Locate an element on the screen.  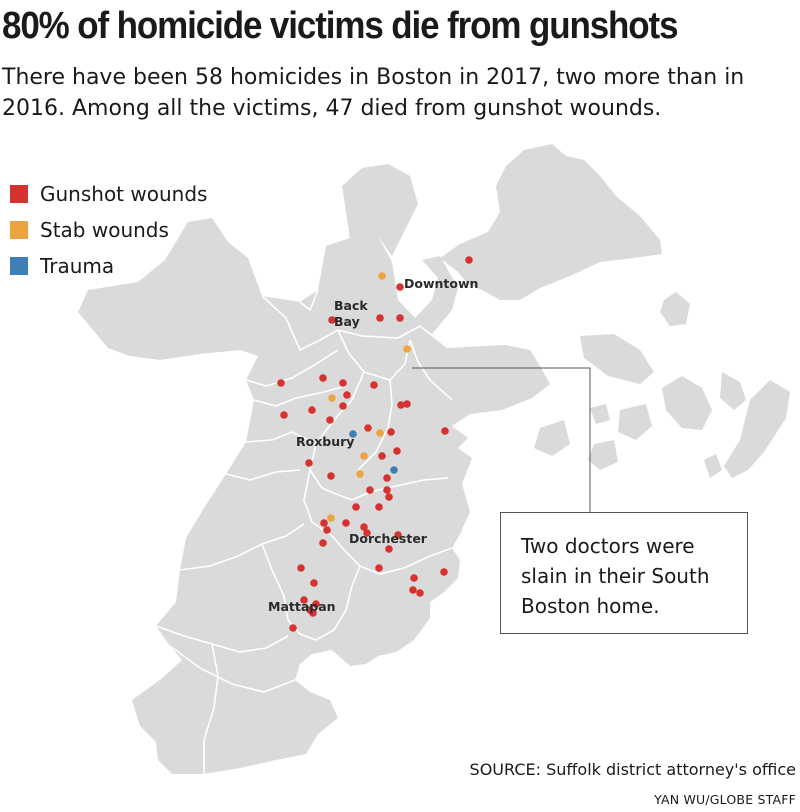
charlestown-land is located at coordinates (380, 210).